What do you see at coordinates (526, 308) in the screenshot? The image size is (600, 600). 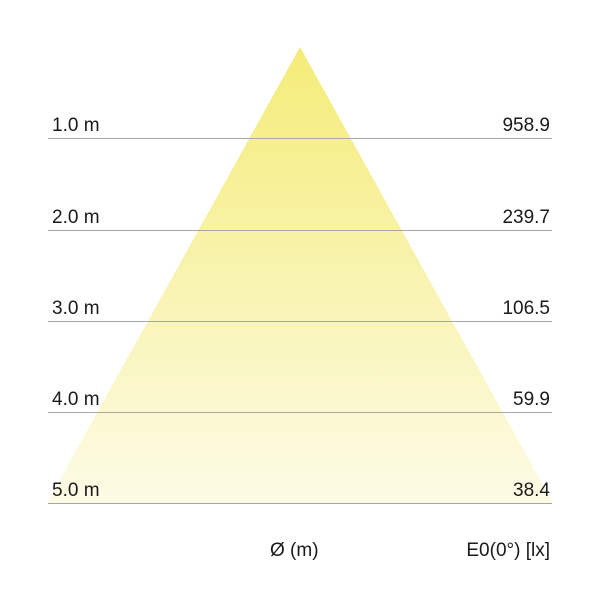 I see `illuminance-value: 106.5` at bounding box center [526, 308].